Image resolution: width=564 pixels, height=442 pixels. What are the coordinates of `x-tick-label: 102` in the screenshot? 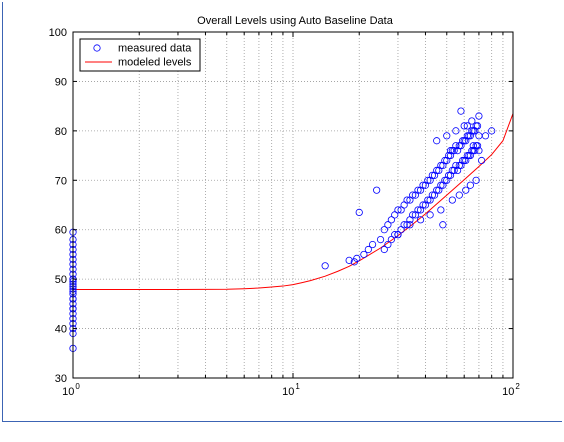 It's located at (511, 390).